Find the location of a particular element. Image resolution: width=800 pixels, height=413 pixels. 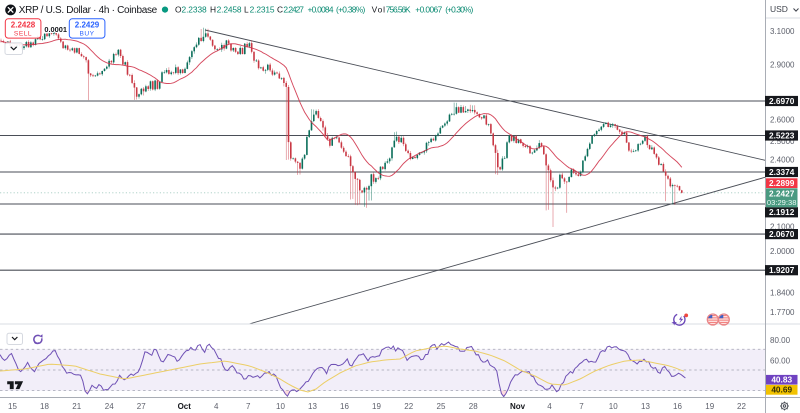

svg-text: 18 is located at coordinates (44, 406).